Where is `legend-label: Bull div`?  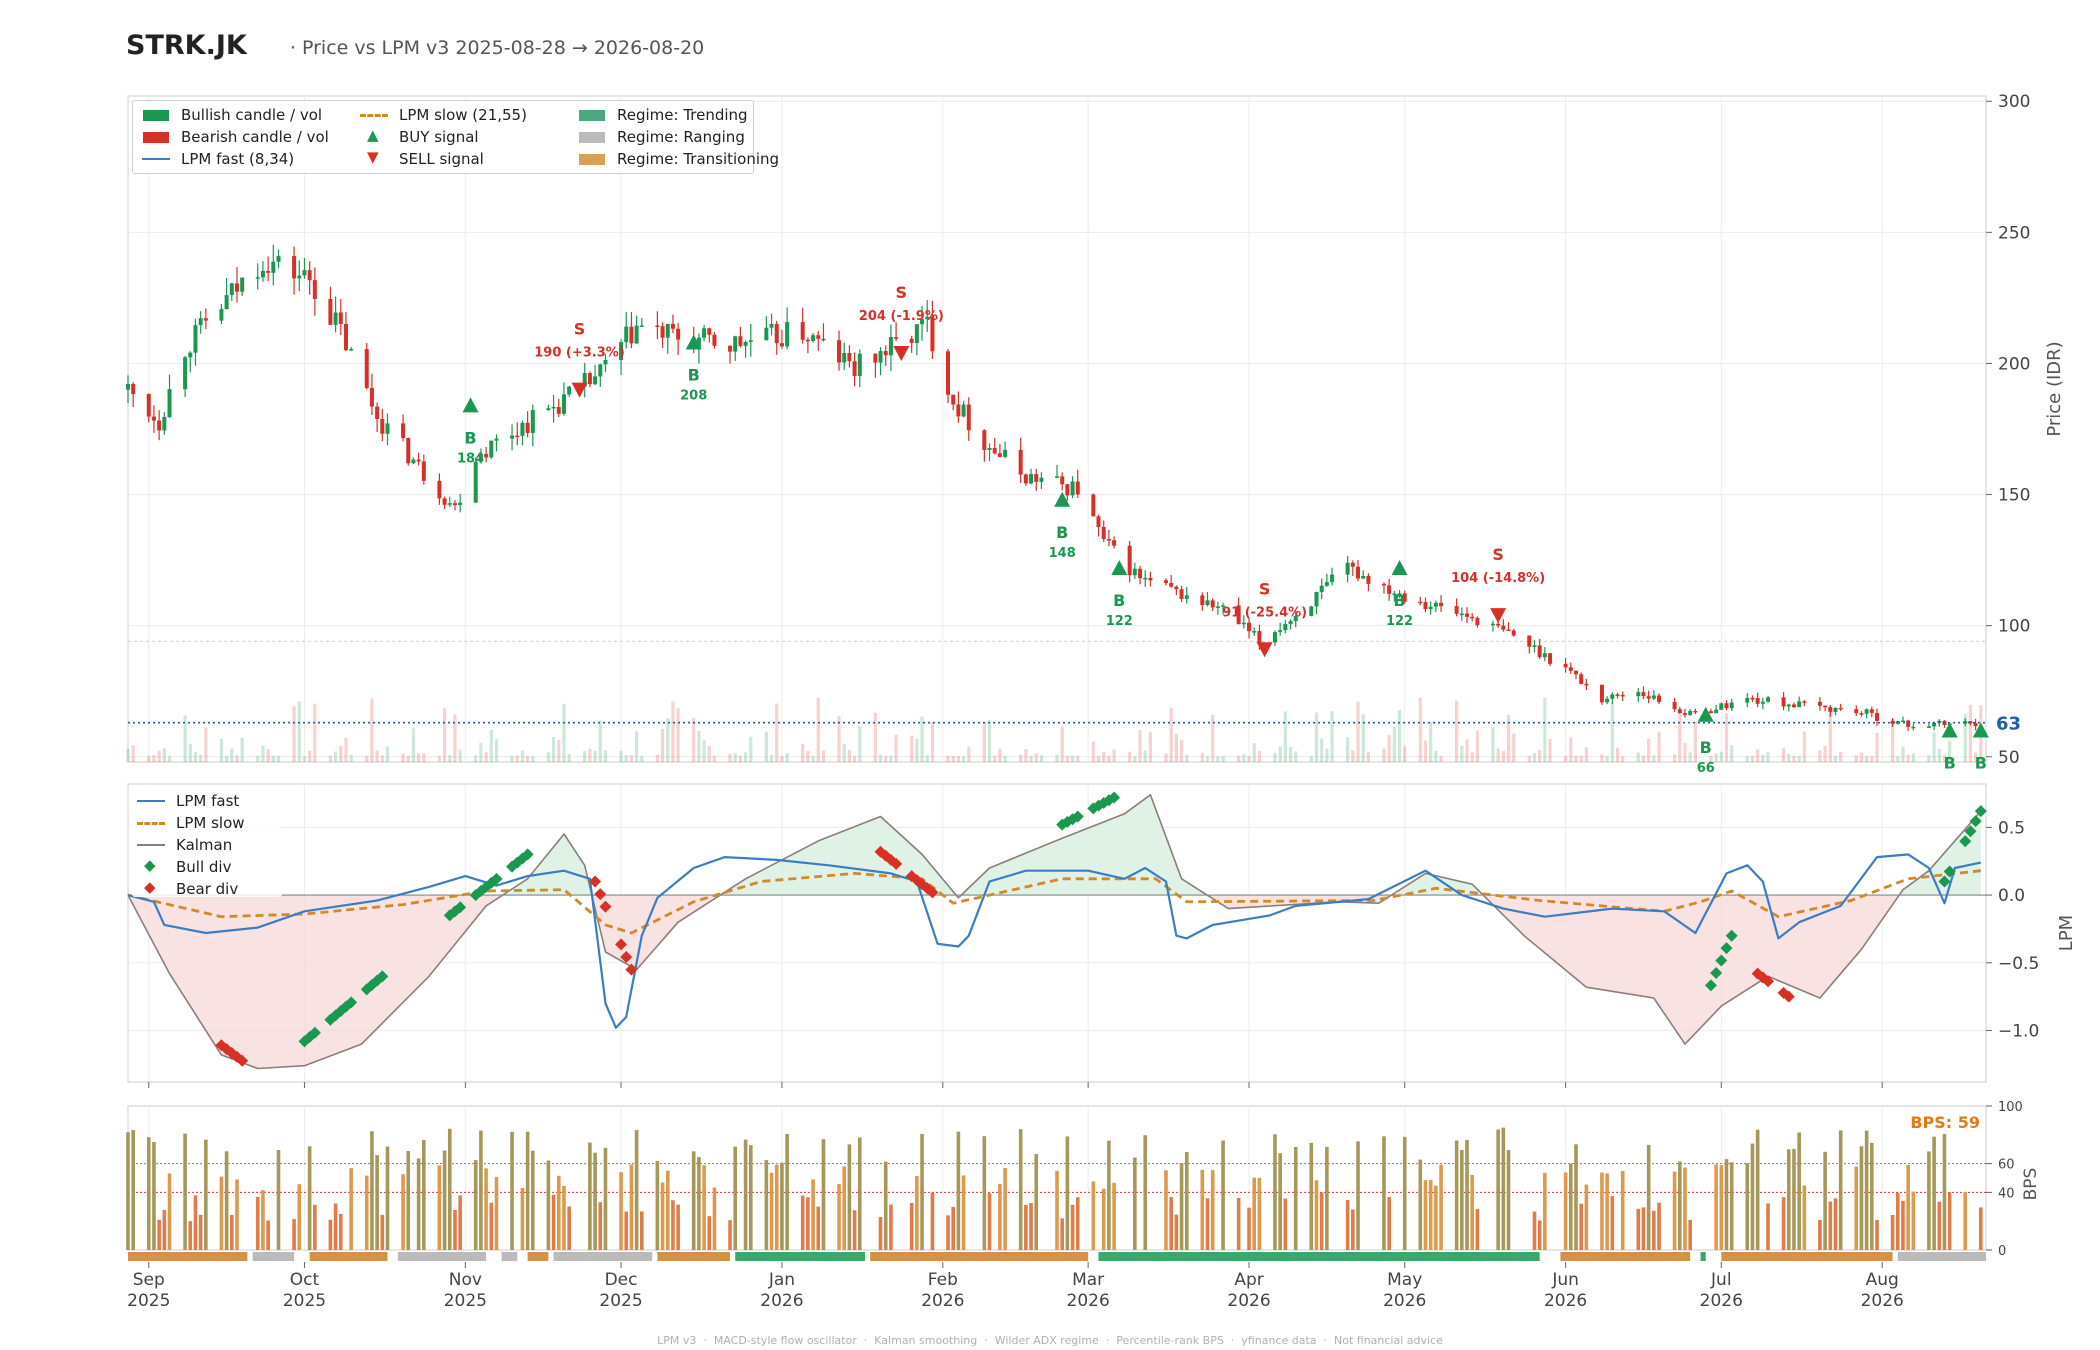
legend-label: Bull div is located at coordinates (204, 867).